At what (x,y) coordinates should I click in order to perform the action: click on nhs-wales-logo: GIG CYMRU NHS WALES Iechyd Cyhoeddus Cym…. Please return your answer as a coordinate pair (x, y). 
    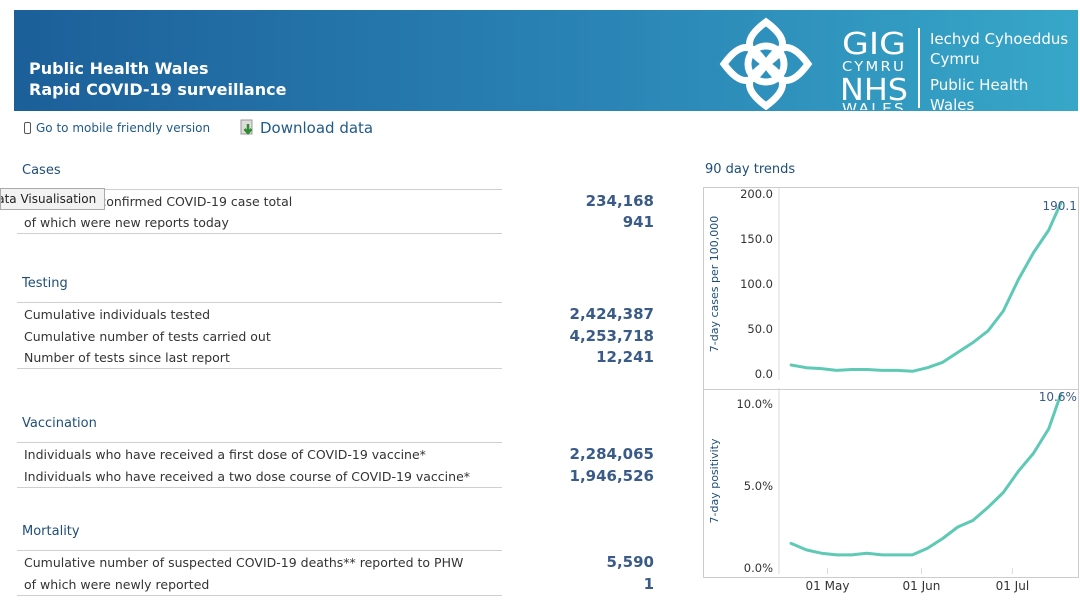
    Looking at the image, I should click on (893, 63).